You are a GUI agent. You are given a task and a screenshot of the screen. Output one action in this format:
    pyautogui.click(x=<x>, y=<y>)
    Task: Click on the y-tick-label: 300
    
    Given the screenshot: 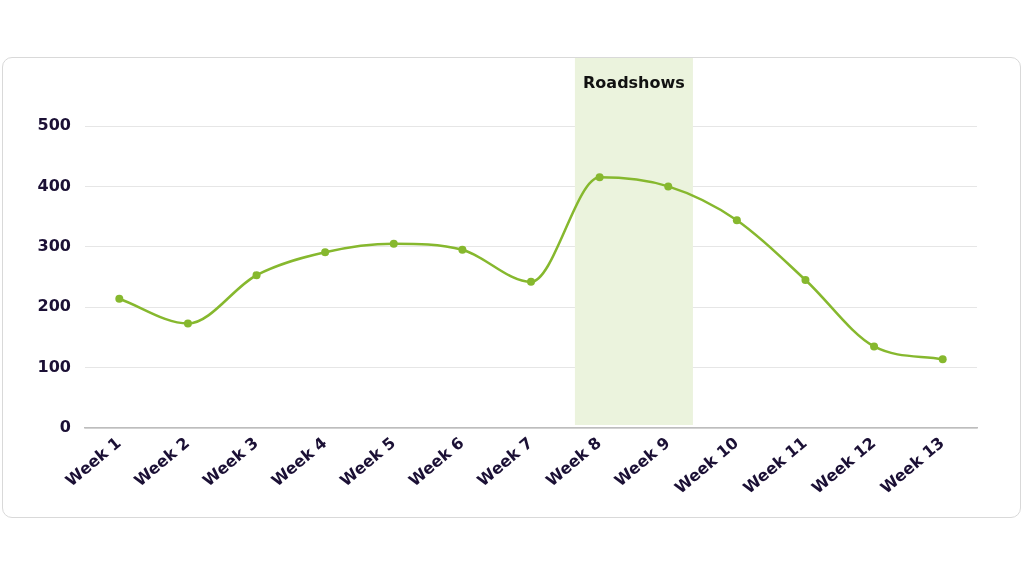 What is the action you would take?
    pyautogui.click(x=54, y=245)
    